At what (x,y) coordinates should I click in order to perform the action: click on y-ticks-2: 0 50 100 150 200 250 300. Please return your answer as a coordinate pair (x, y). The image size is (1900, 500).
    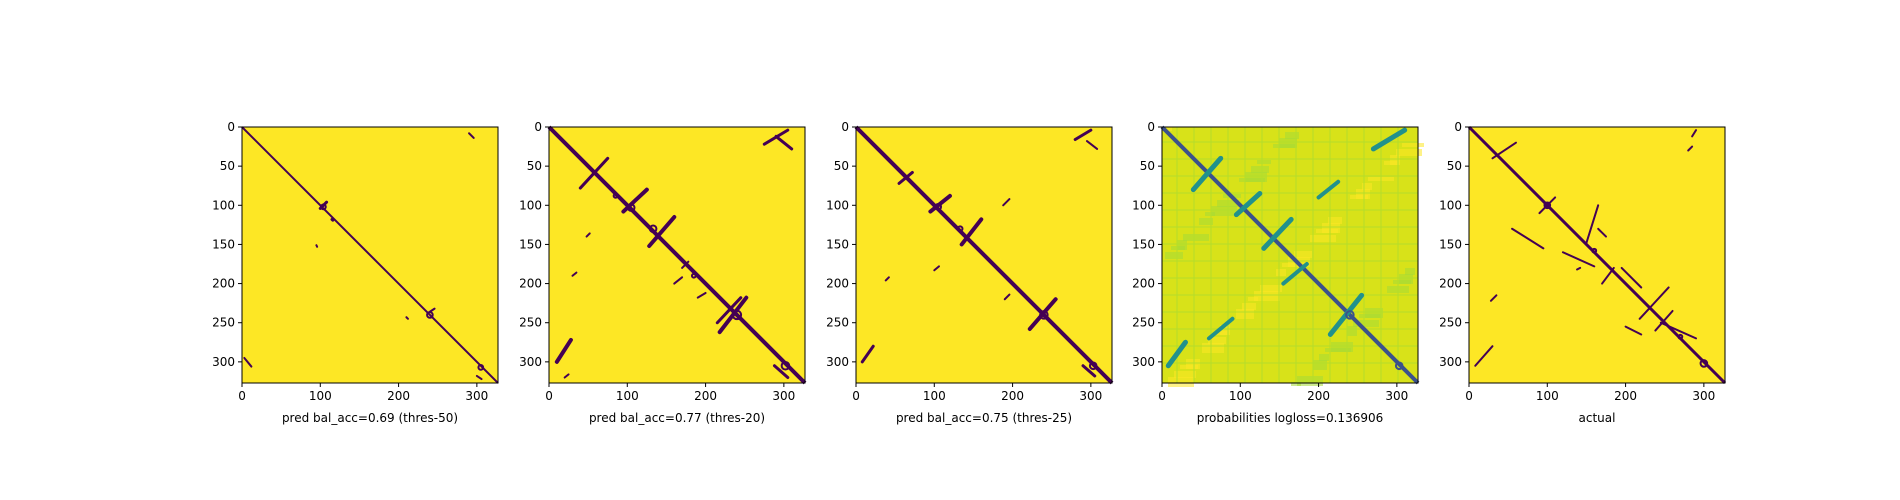
    Looking at the image, I should click on (534, 244).